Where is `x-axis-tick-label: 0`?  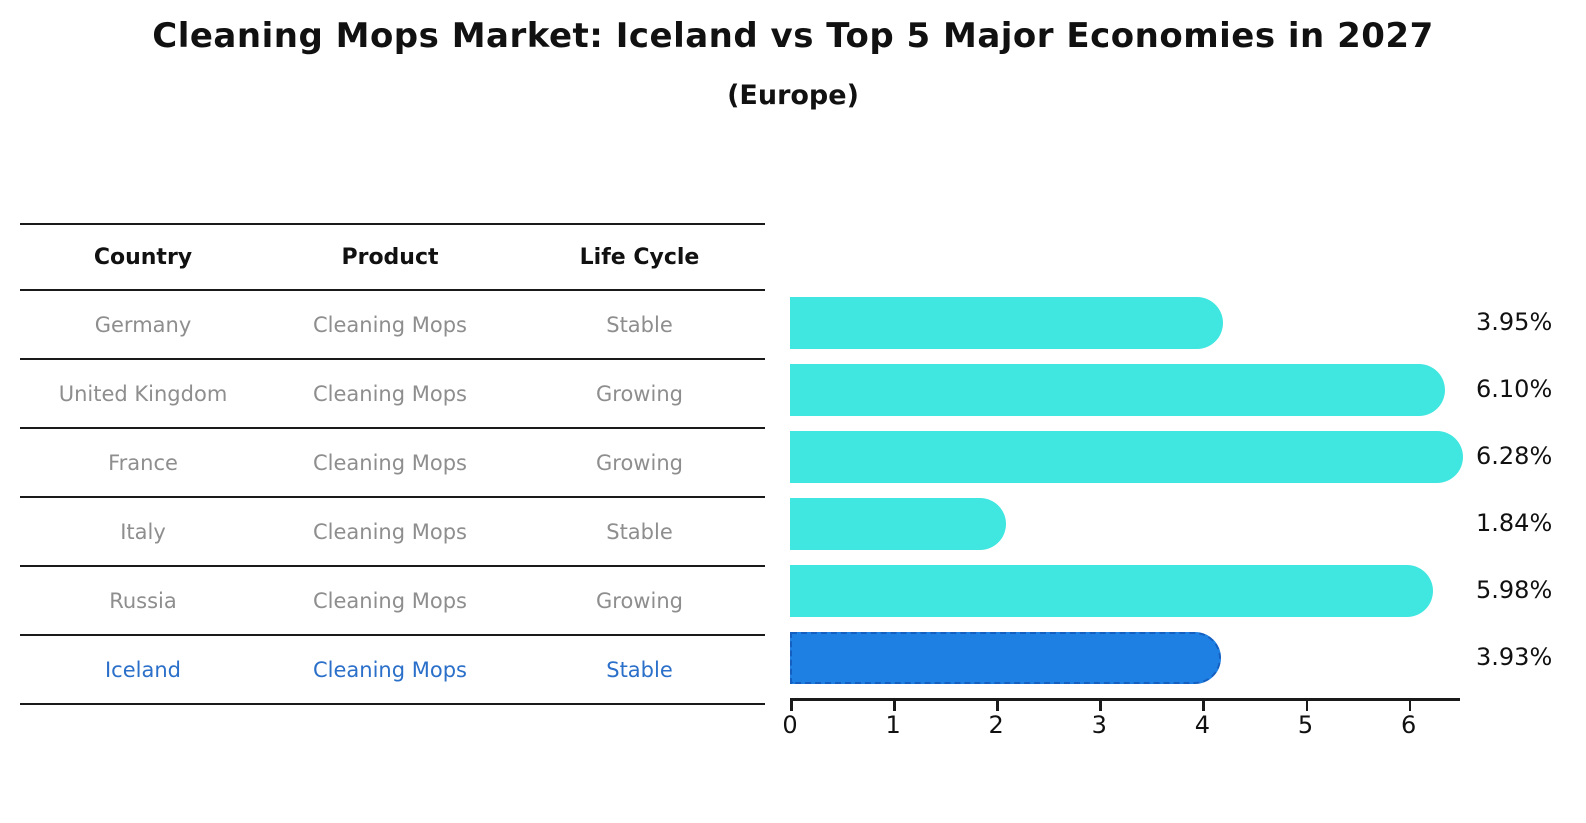 x-axis-tick-label: 0 is located at coordinates (790, 725).